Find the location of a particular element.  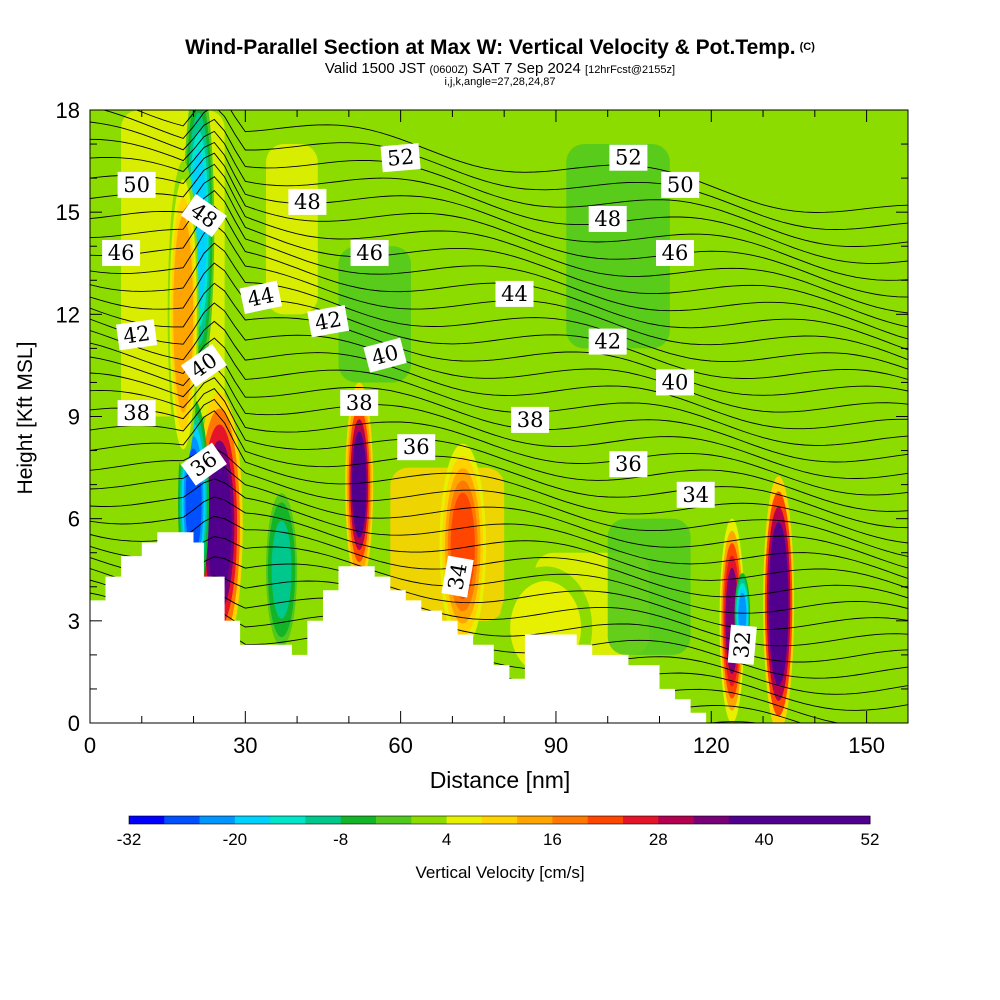

colorbar-tick-label: -32 is located at coordinates (129, 839).